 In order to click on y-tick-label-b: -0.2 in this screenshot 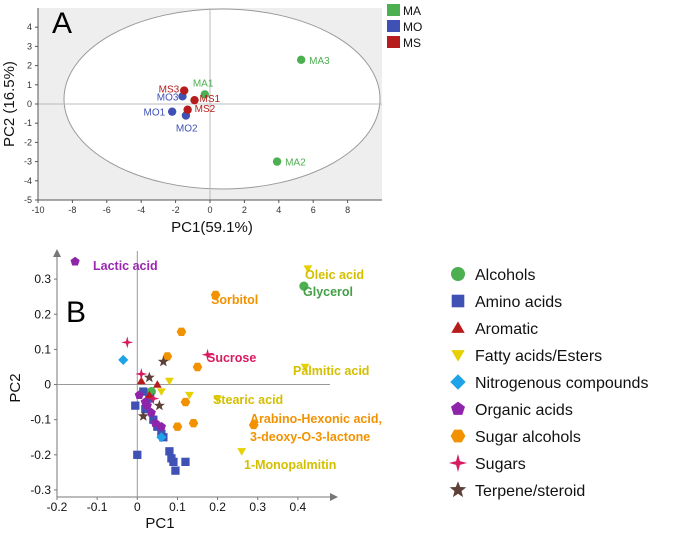, I will do `click(40, 455)`.